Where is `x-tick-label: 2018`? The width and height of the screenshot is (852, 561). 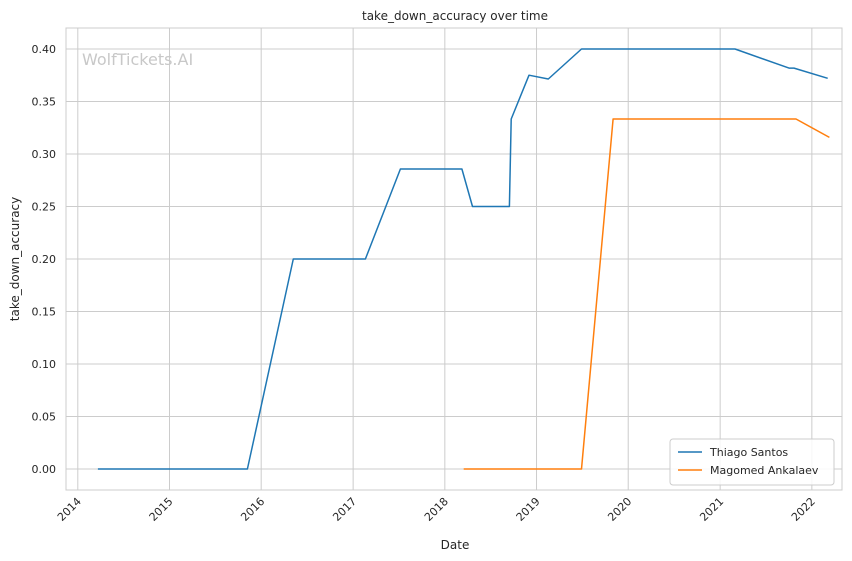 x-tick-label: 2018 is located at coordinates (436, 509).